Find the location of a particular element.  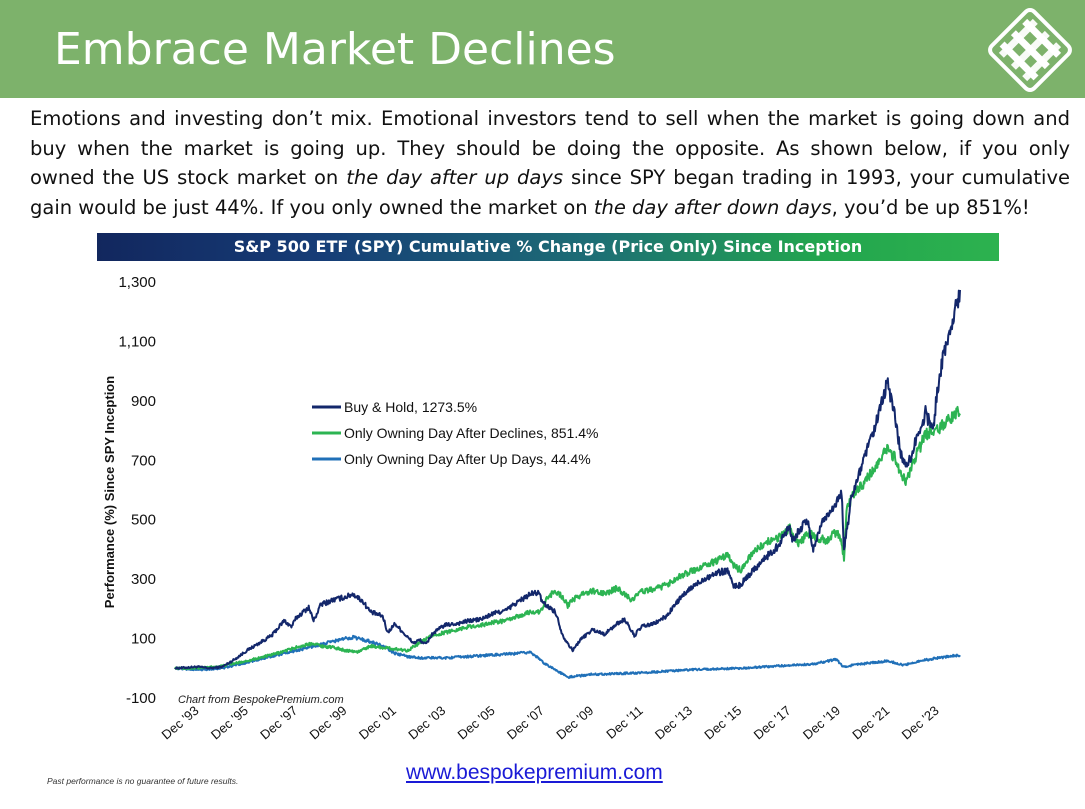

y-tick-label: 900 is located at coordinates (143, 401).